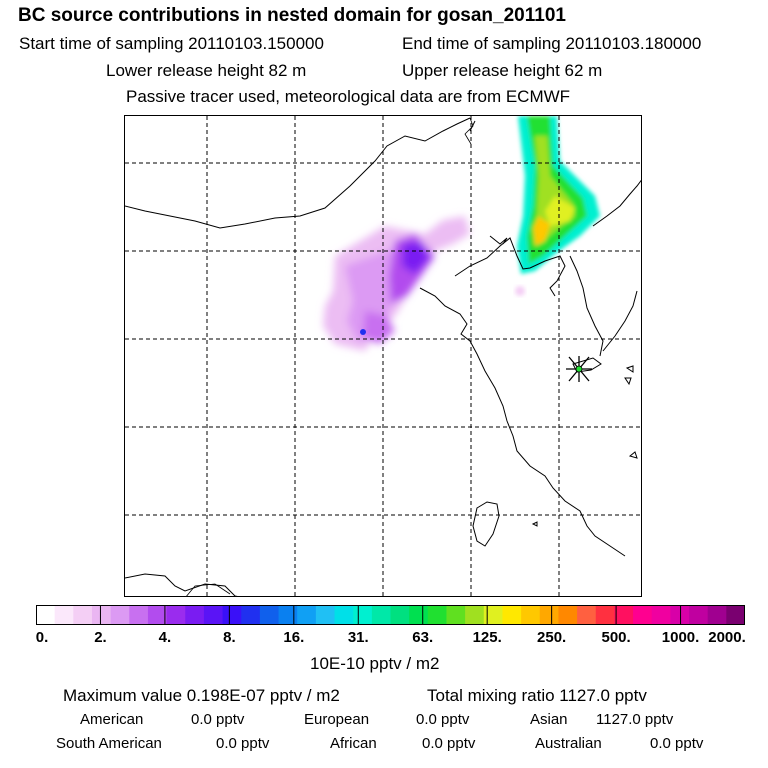 Image resolution: width=768 pixels, height=768 pixels. What do you see at coordinates (396, 283) in the screenshot?
I see `plume-inland` at bounding box center [396, 283].